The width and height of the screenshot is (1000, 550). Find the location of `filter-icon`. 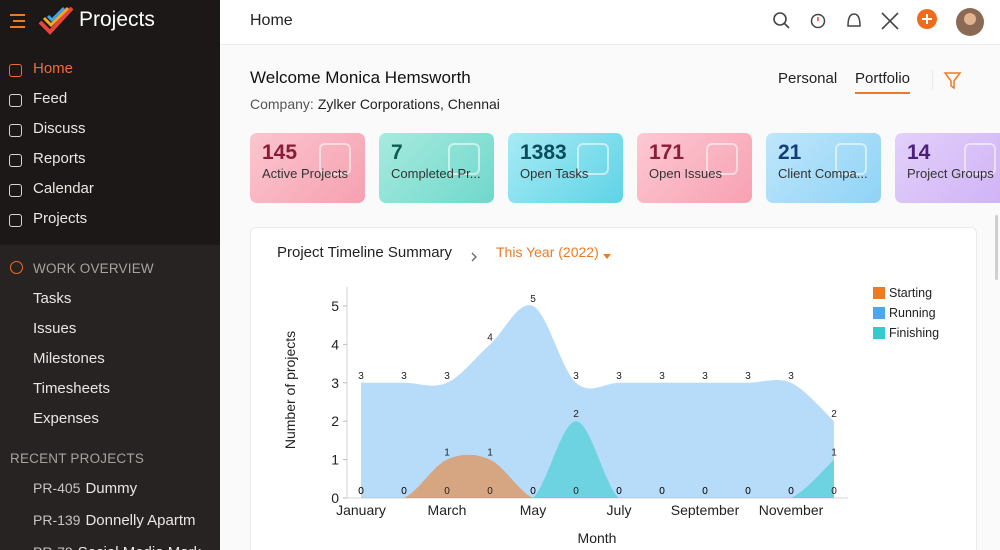

filter-icon is located at coordinates (947, 81).